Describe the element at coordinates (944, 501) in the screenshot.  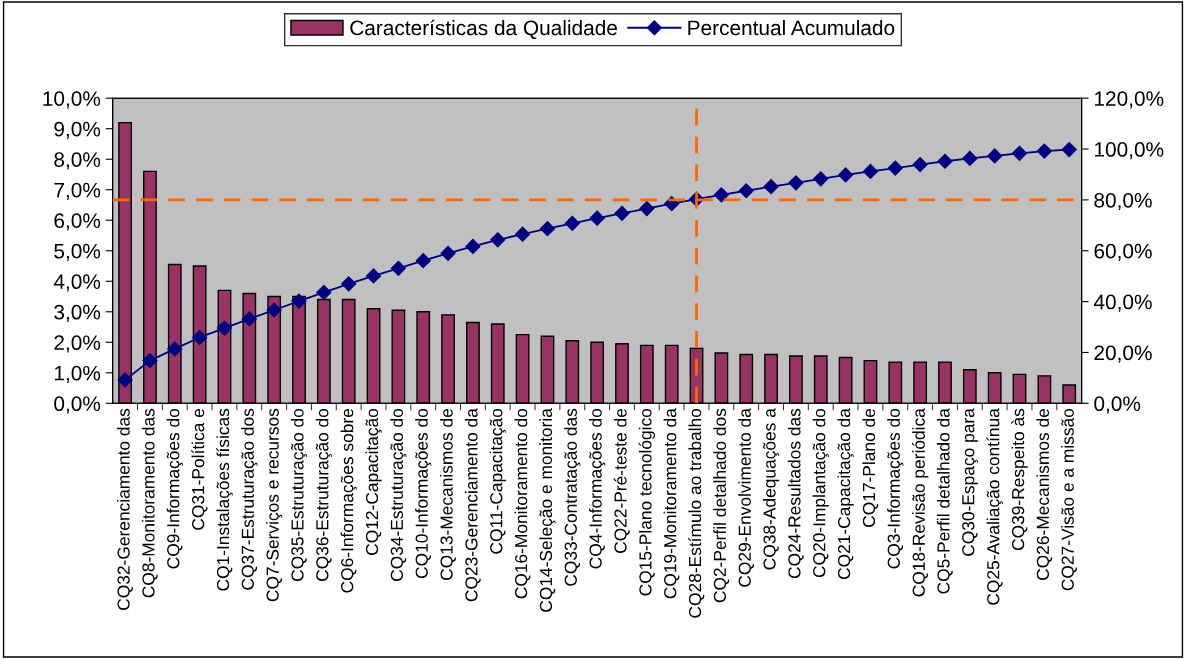
I see `x-tick-label: CQ5-Perfil detalhado da` at that location.